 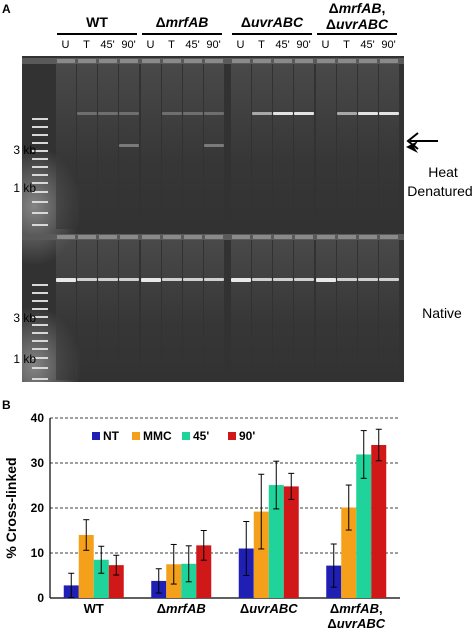 I want to click on x-tick-label-3: ΔmrfAB,, so click(x=356, y=608).